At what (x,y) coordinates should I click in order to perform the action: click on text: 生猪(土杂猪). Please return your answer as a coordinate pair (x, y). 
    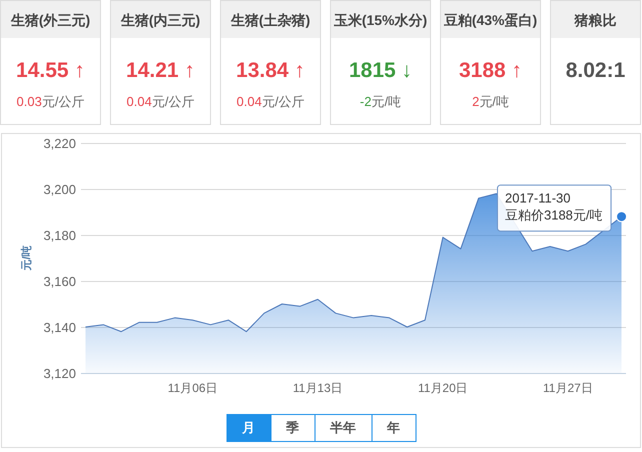
    Looking at the image, I should click on (270, 20).